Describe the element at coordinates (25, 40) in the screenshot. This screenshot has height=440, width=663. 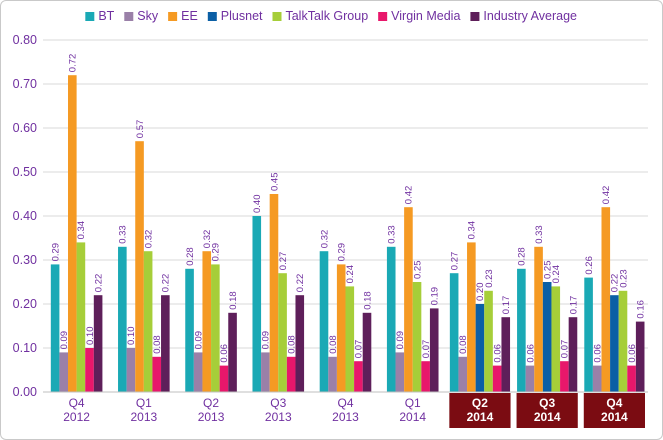
I see `y-tick-label: 0.80` at that location.